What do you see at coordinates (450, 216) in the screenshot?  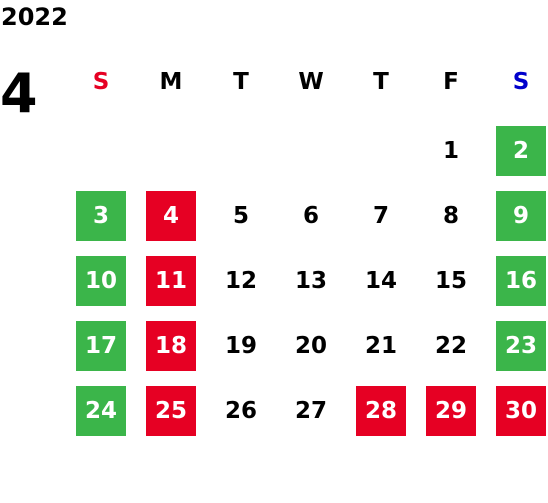 I see `day-cell: 8` at bounding box center [450, 216].